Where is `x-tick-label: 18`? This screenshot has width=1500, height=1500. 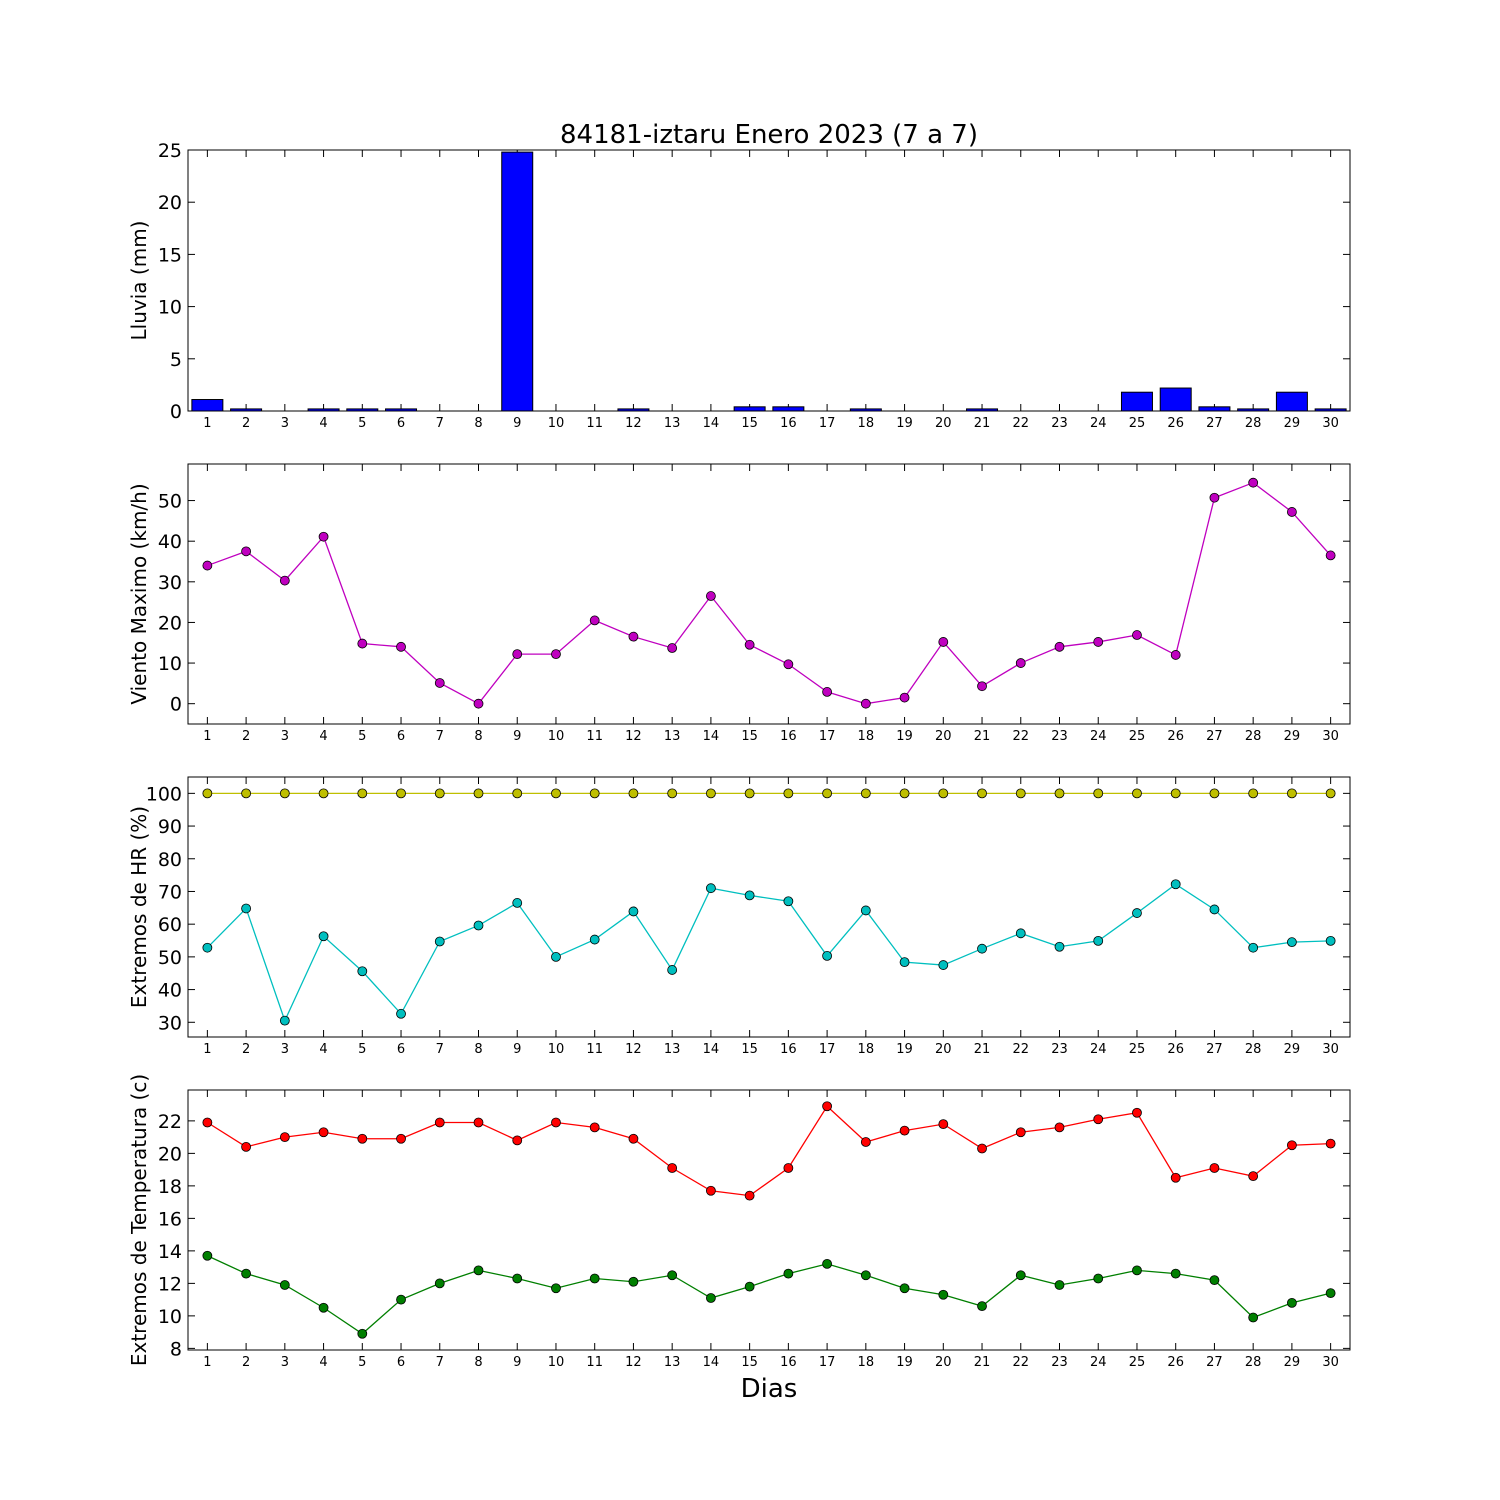
x-tick-label: 18 is located at coordinates (866, 1049).